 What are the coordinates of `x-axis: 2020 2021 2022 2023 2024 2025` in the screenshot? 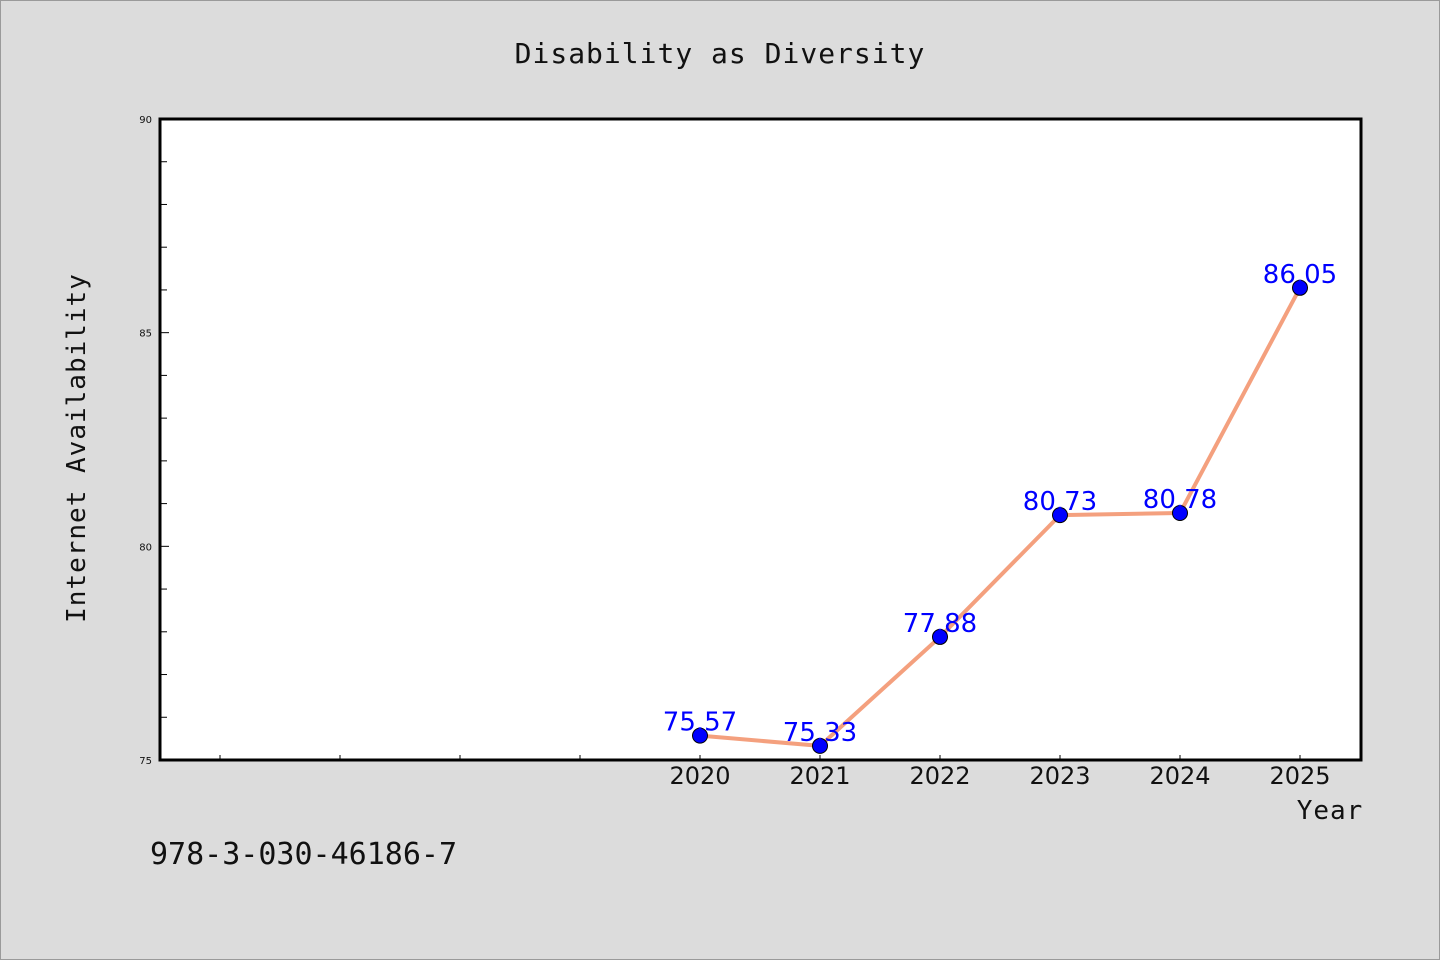 It's located at (775, 772).